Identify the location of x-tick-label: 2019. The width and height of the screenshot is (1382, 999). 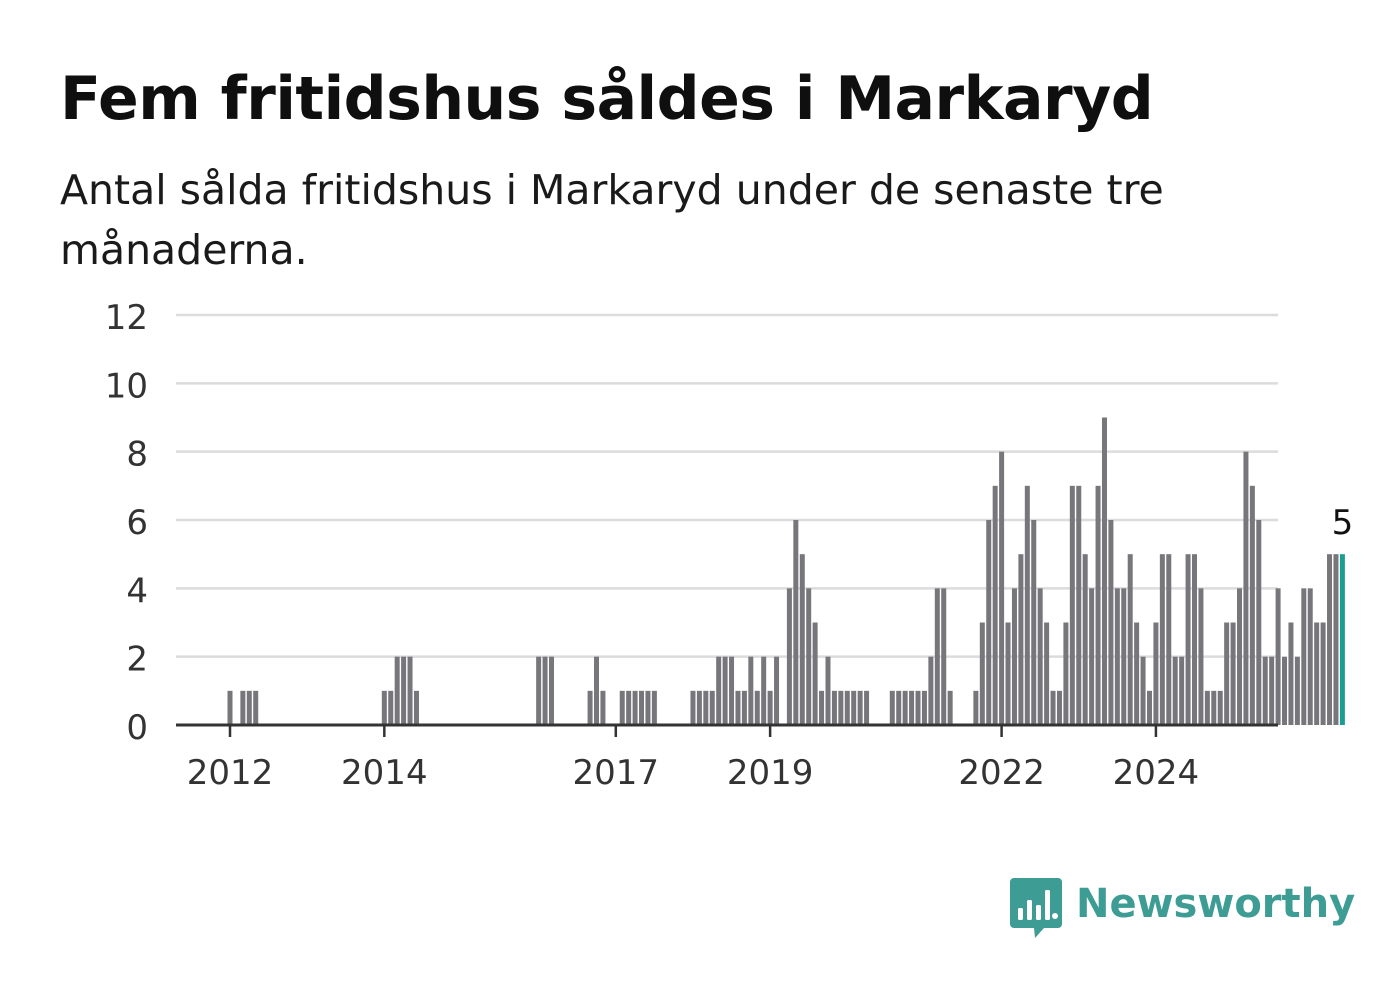
(770, 773).